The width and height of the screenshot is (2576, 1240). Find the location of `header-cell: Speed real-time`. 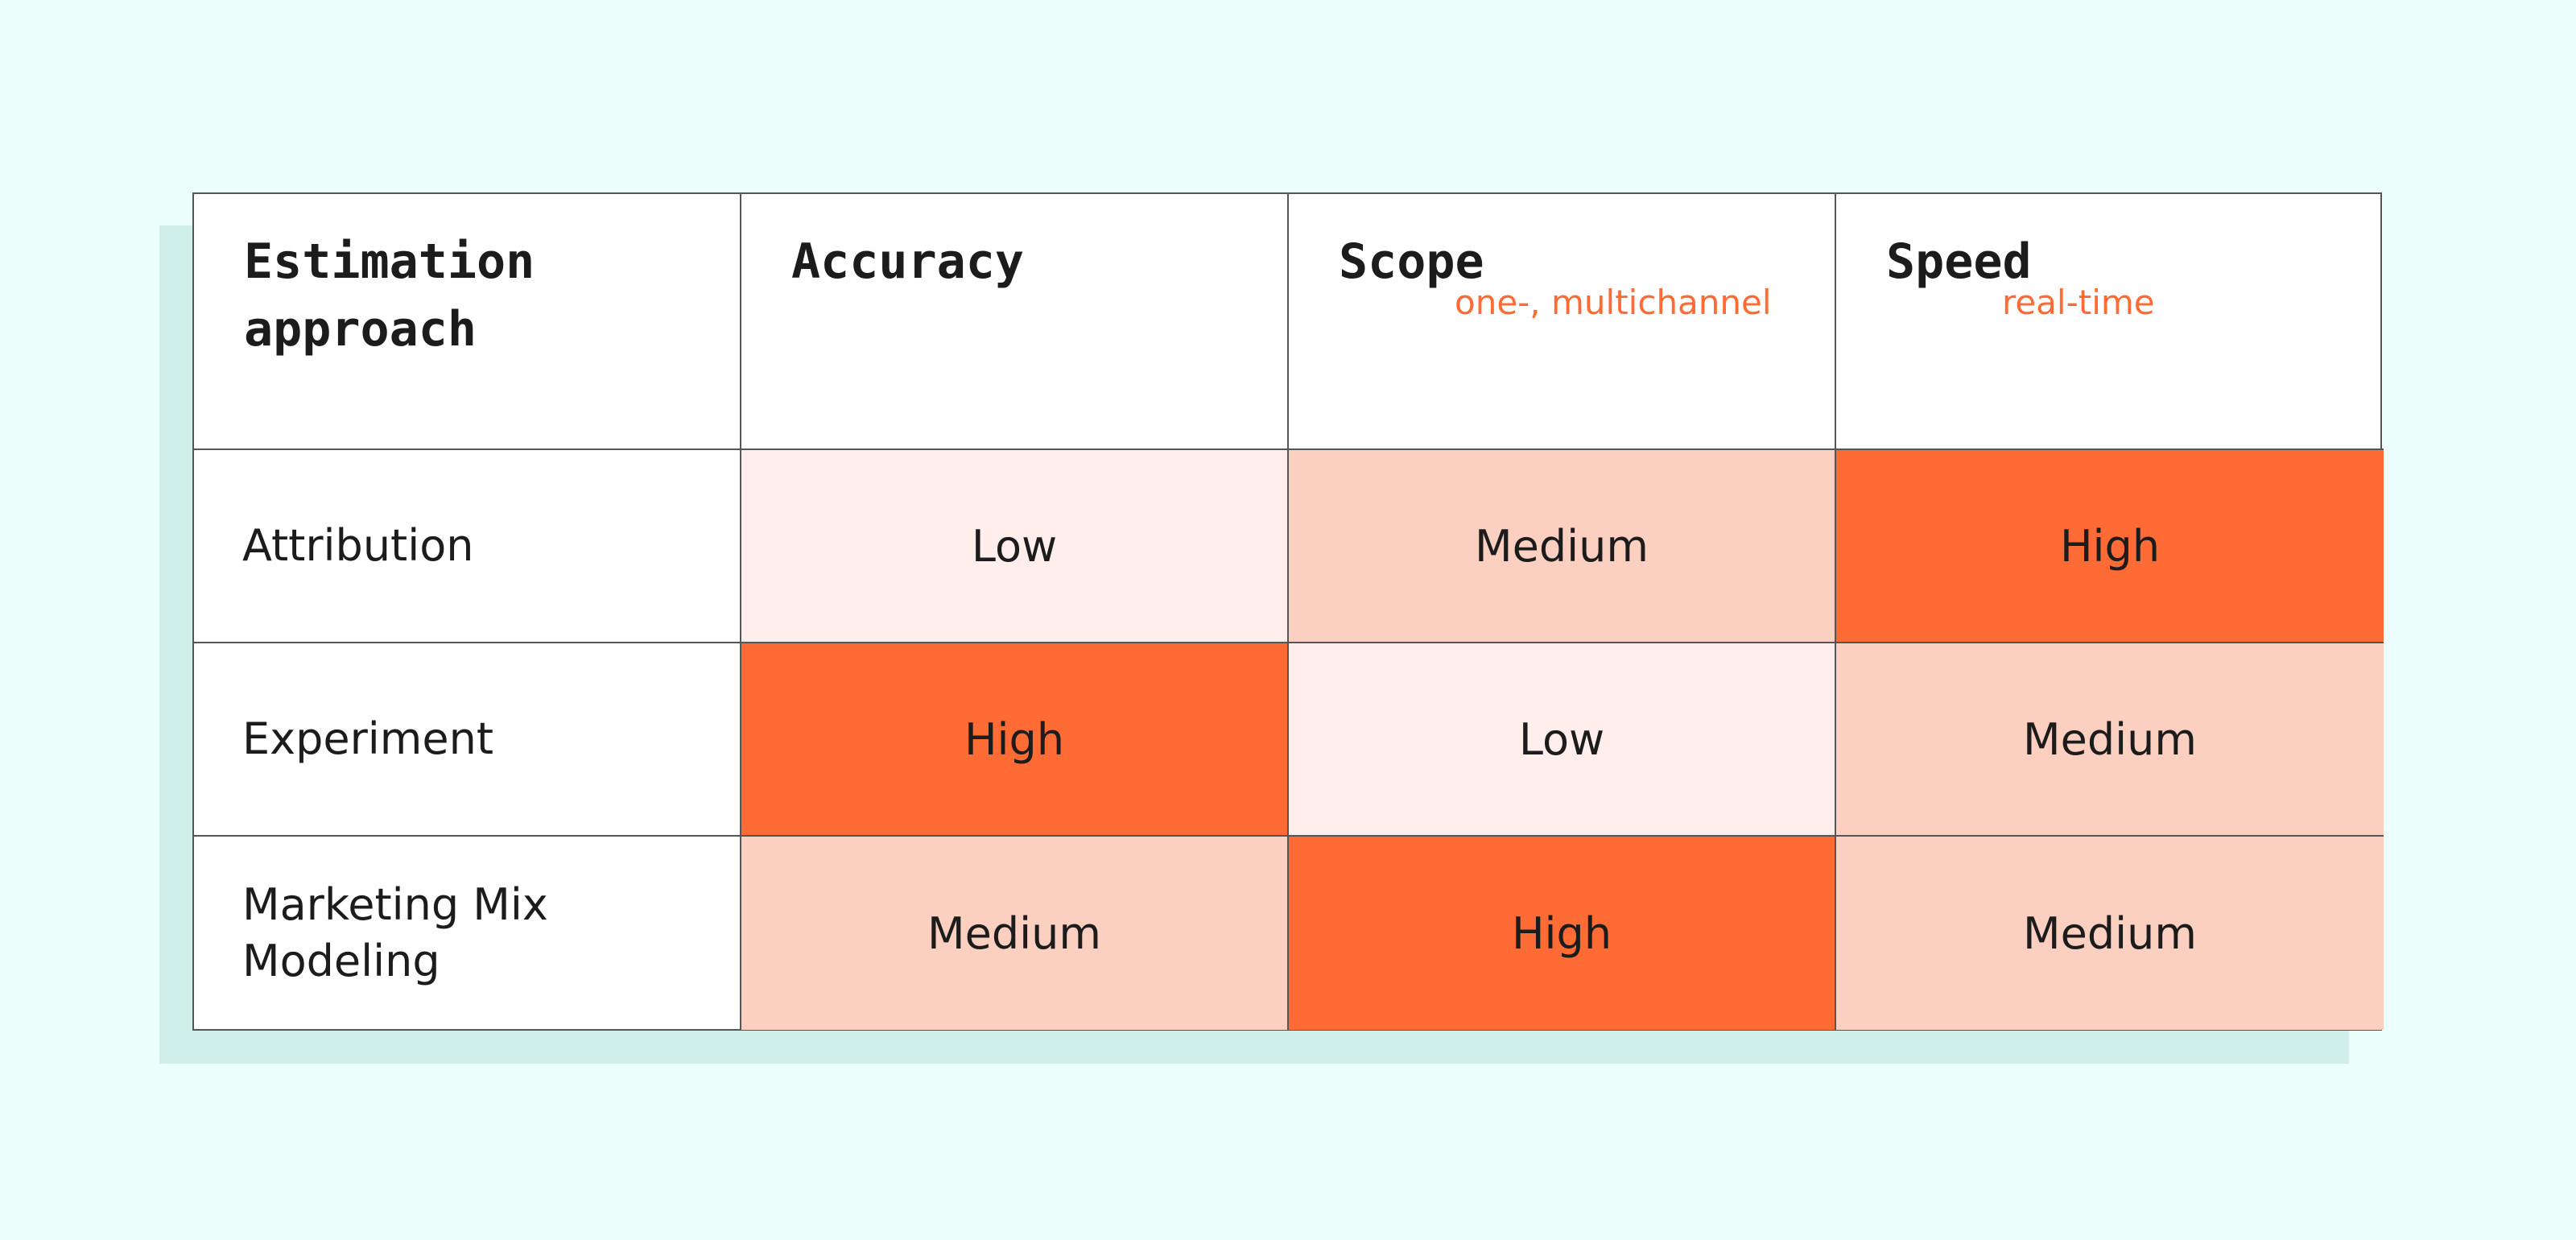

header-cell: Speed real-time is located at coordinates (2110, 322).